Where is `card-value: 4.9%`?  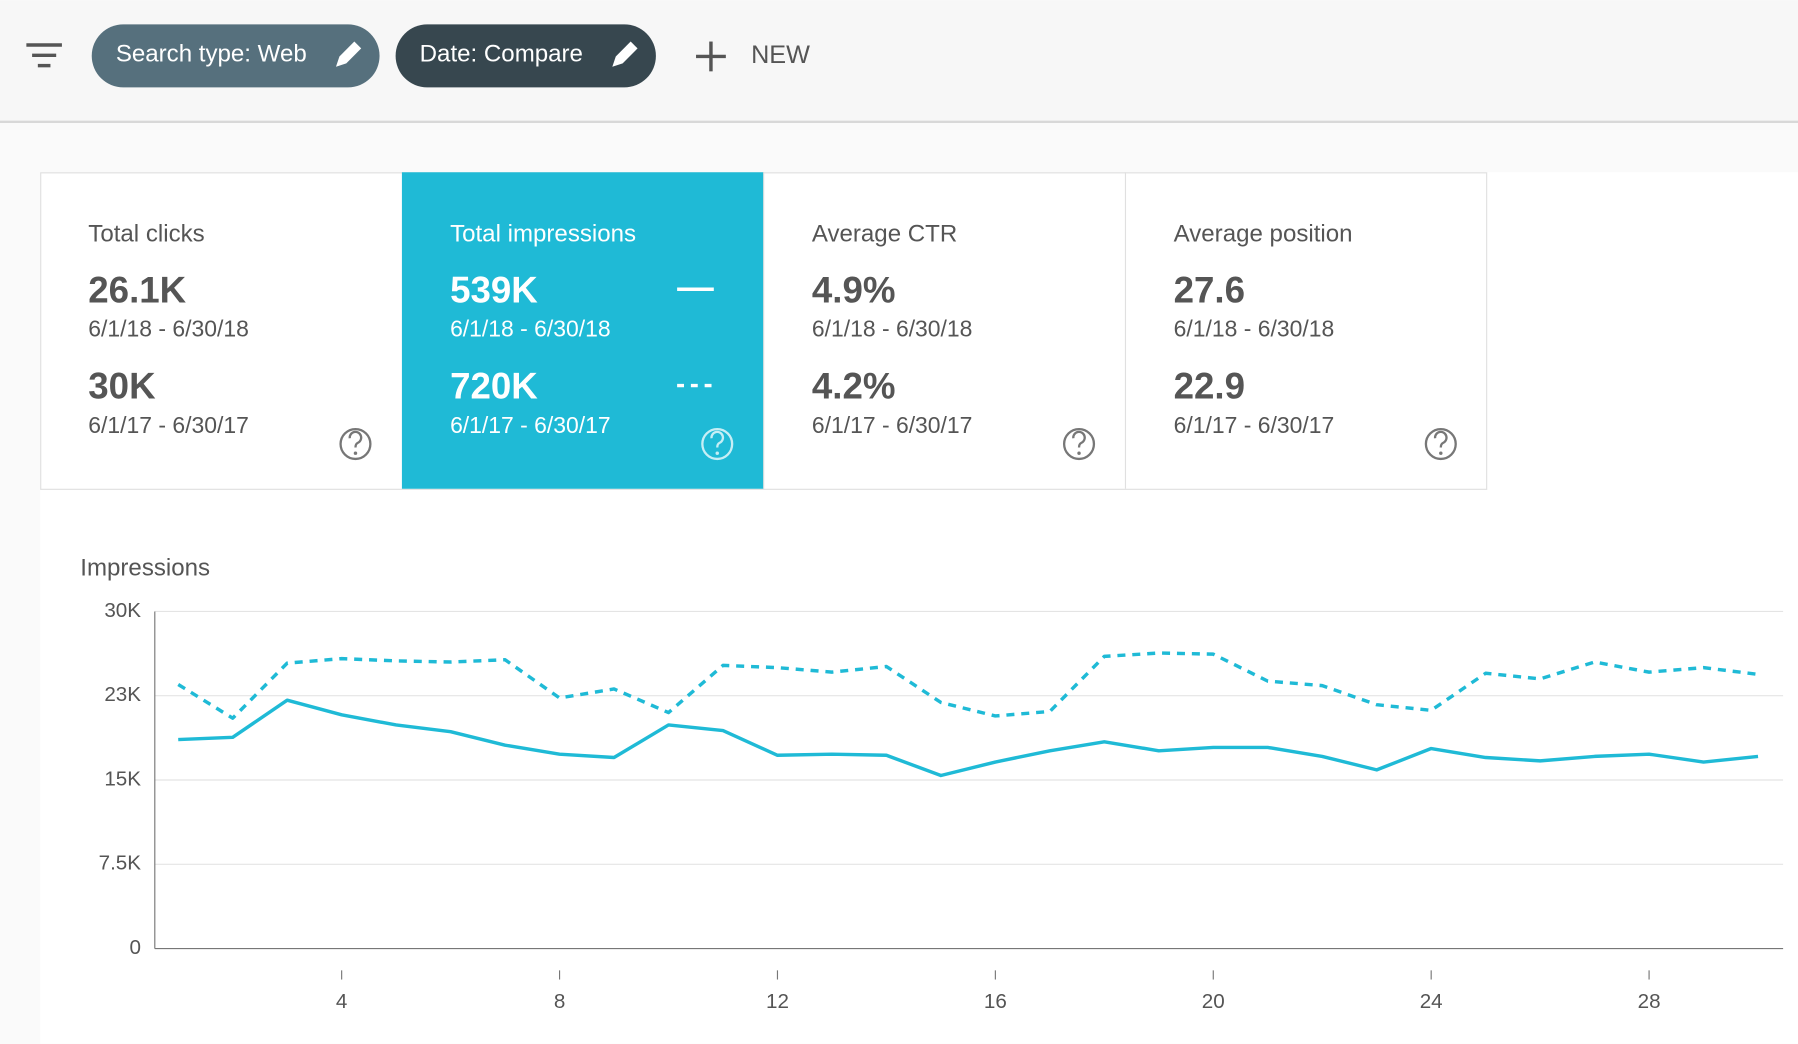
card-value: 4.9% is located at coordinates (854, 289).